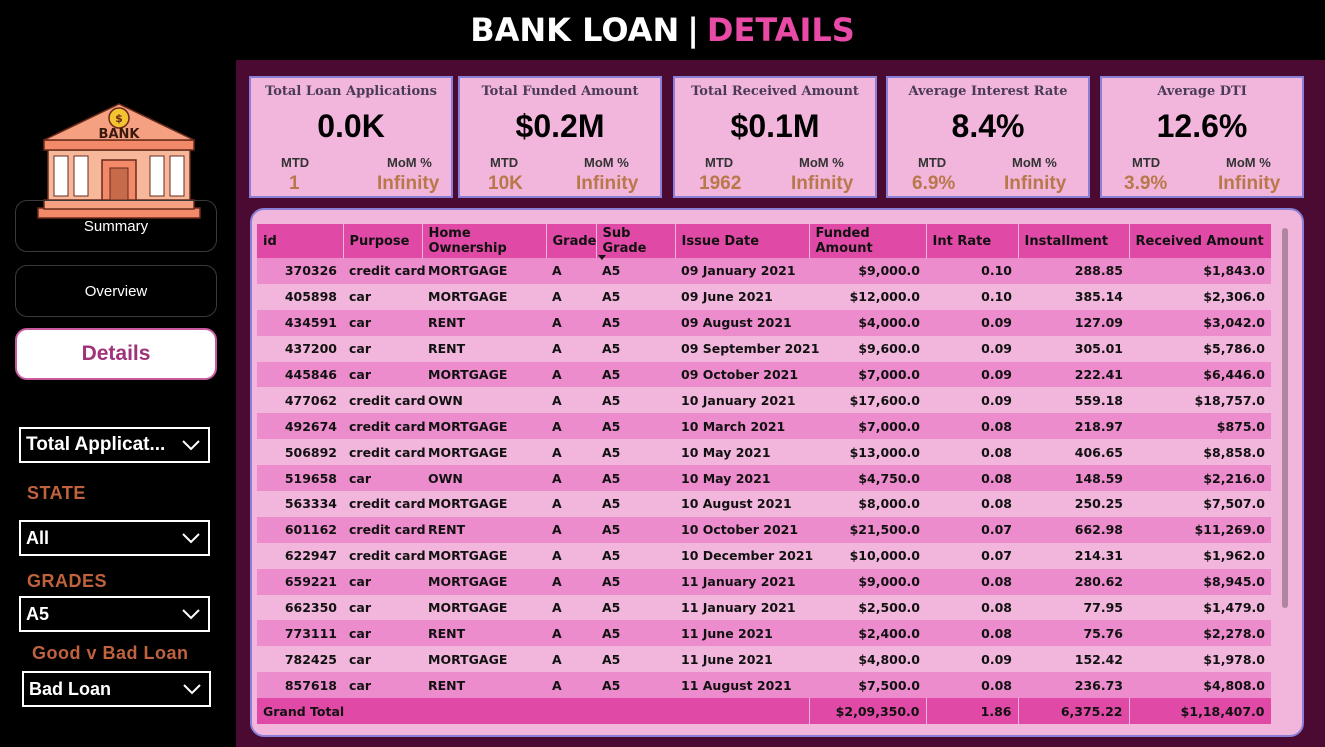 This screenshot has width=1325, height=747. What do you see at coordinates (867, 348) in the screenshot?
I see `cell-funded-amount: $9,600.0` at bounding box center [867, 348].